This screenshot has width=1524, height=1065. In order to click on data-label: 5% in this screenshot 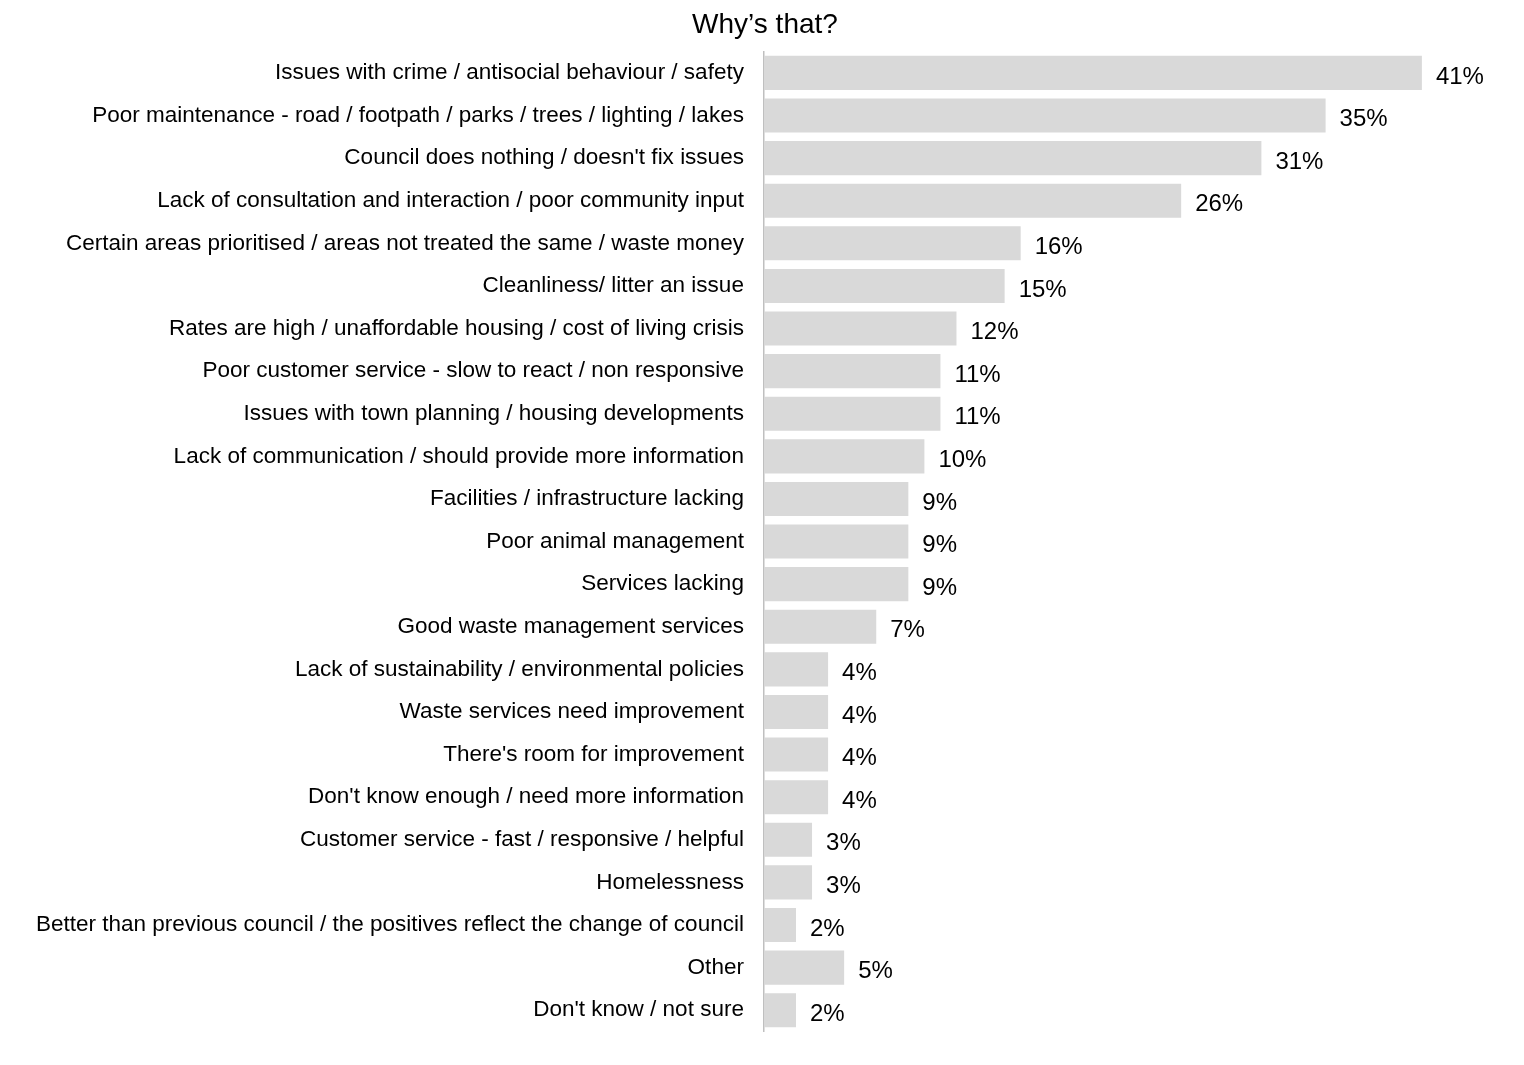, I will do `click(875, 970)`.